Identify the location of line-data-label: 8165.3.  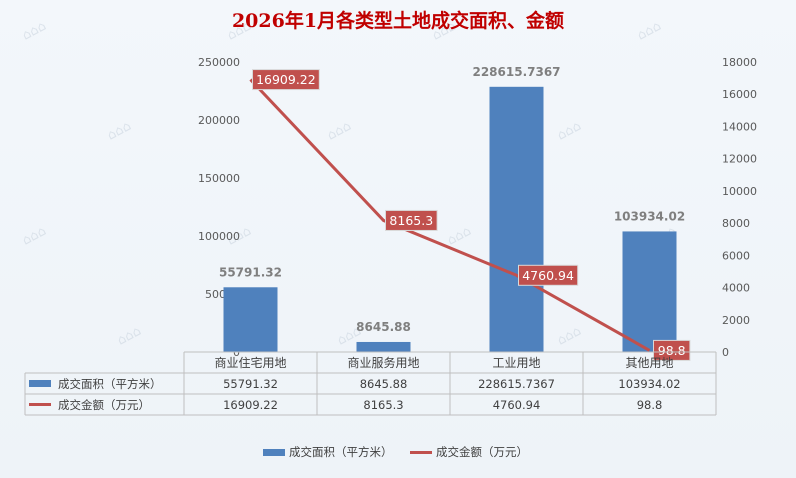
(411, 220).